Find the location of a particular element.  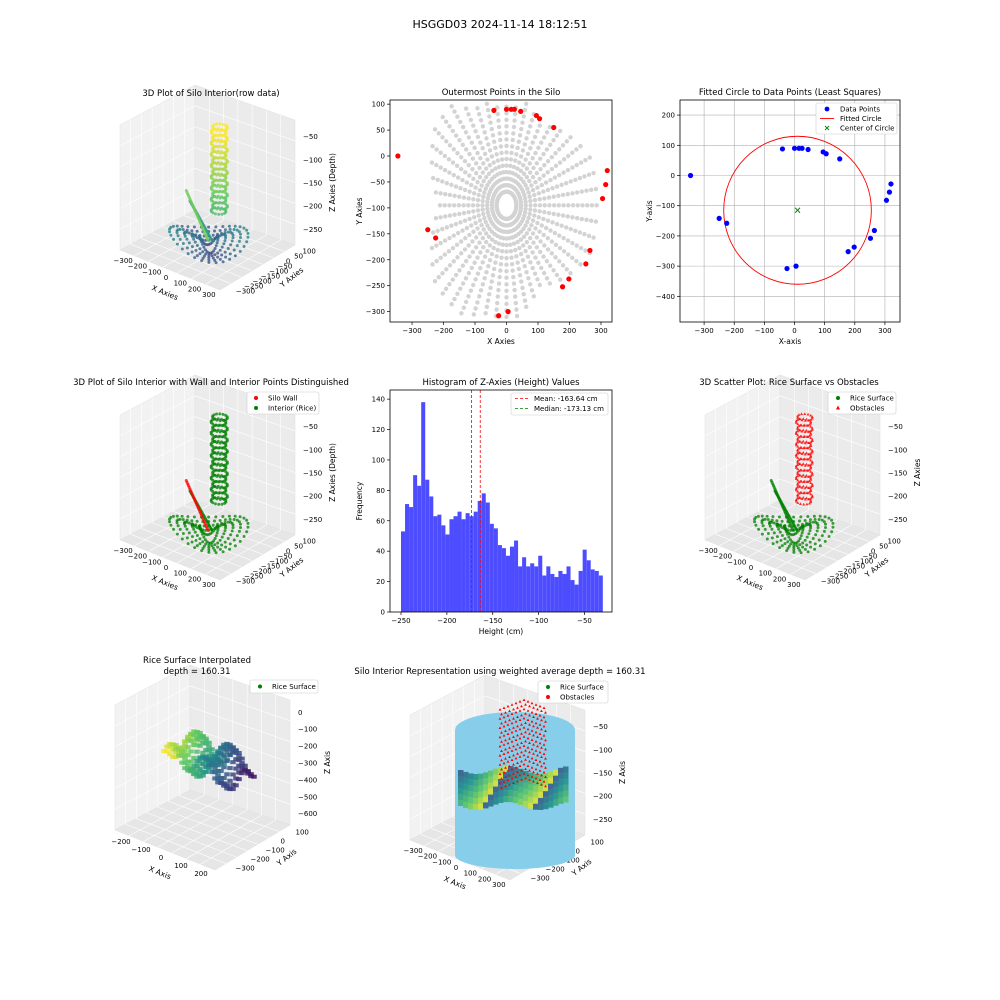

z-tick-label: −100 is located at coordinates (312, 160).